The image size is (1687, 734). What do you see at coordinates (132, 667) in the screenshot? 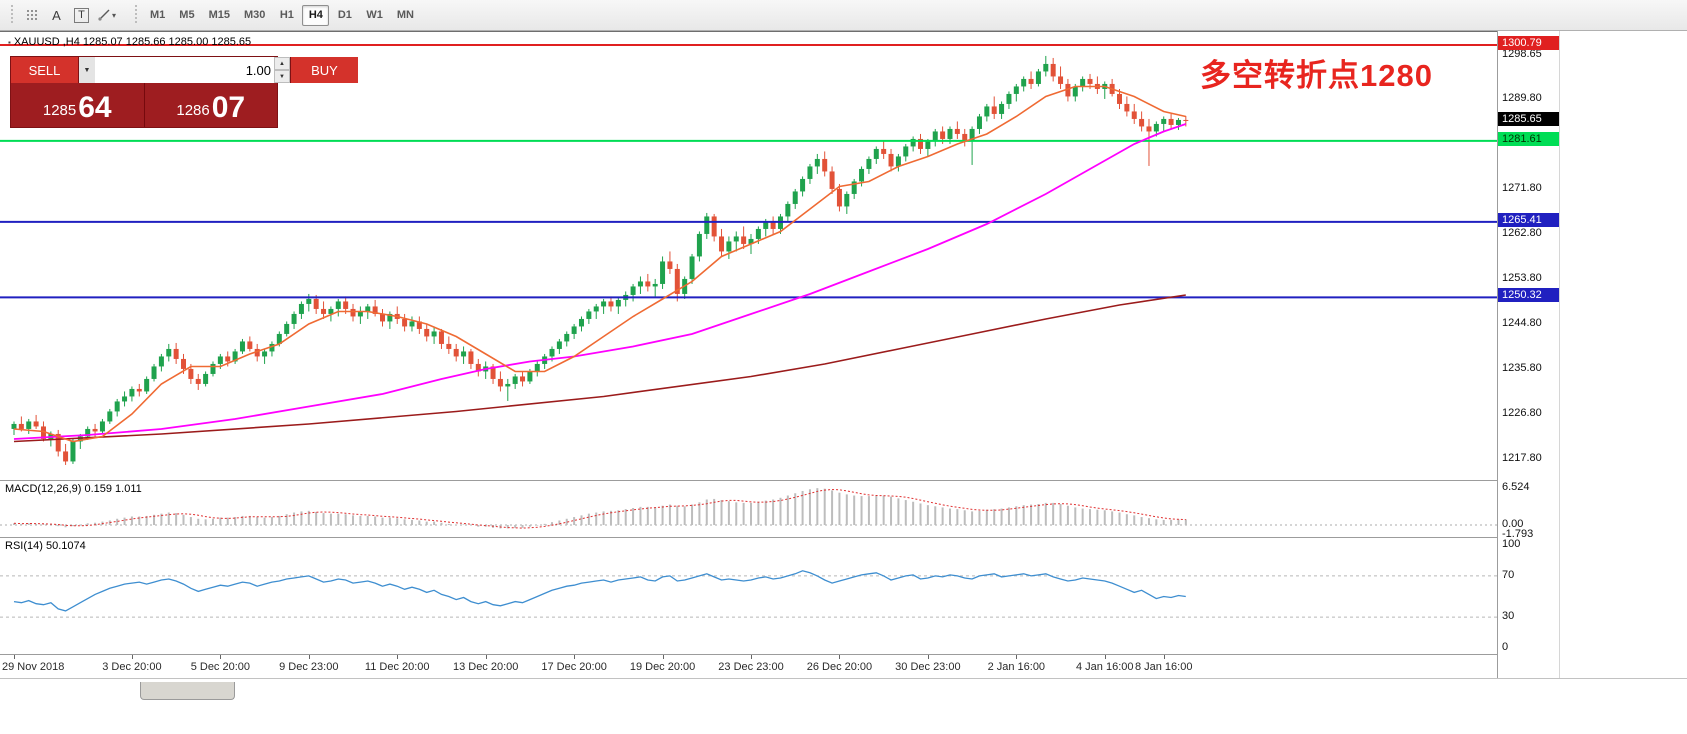
I see `time-axis-label: 3 Dec 20:00` at bounding box center [132, 667].